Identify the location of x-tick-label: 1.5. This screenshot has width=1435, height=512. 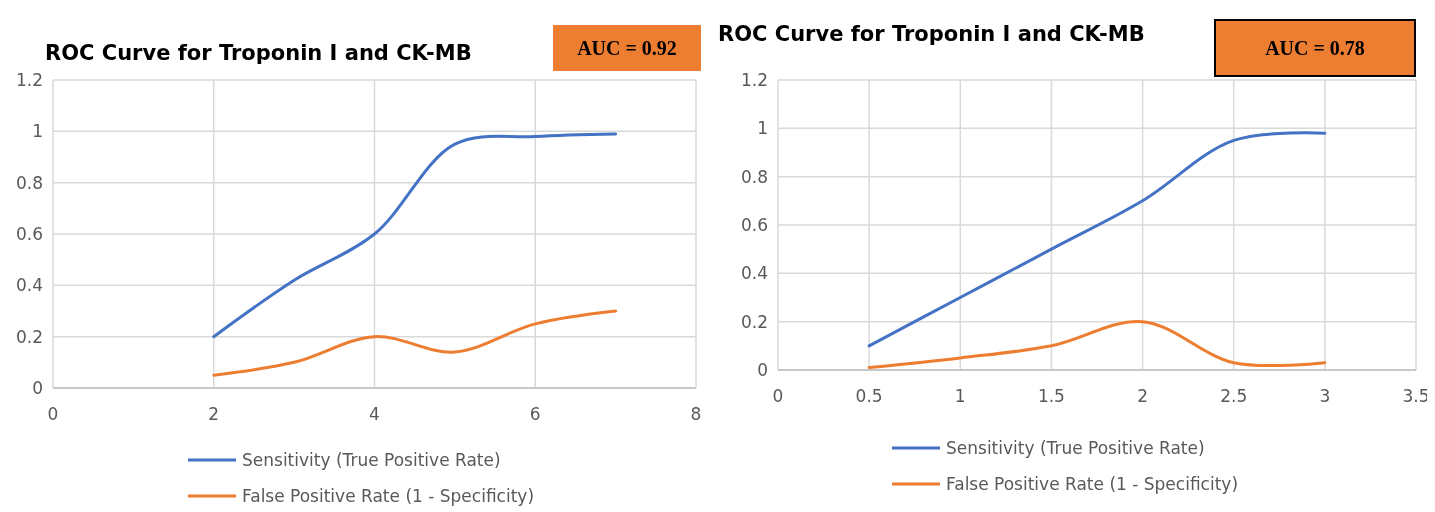
(1051, 396).